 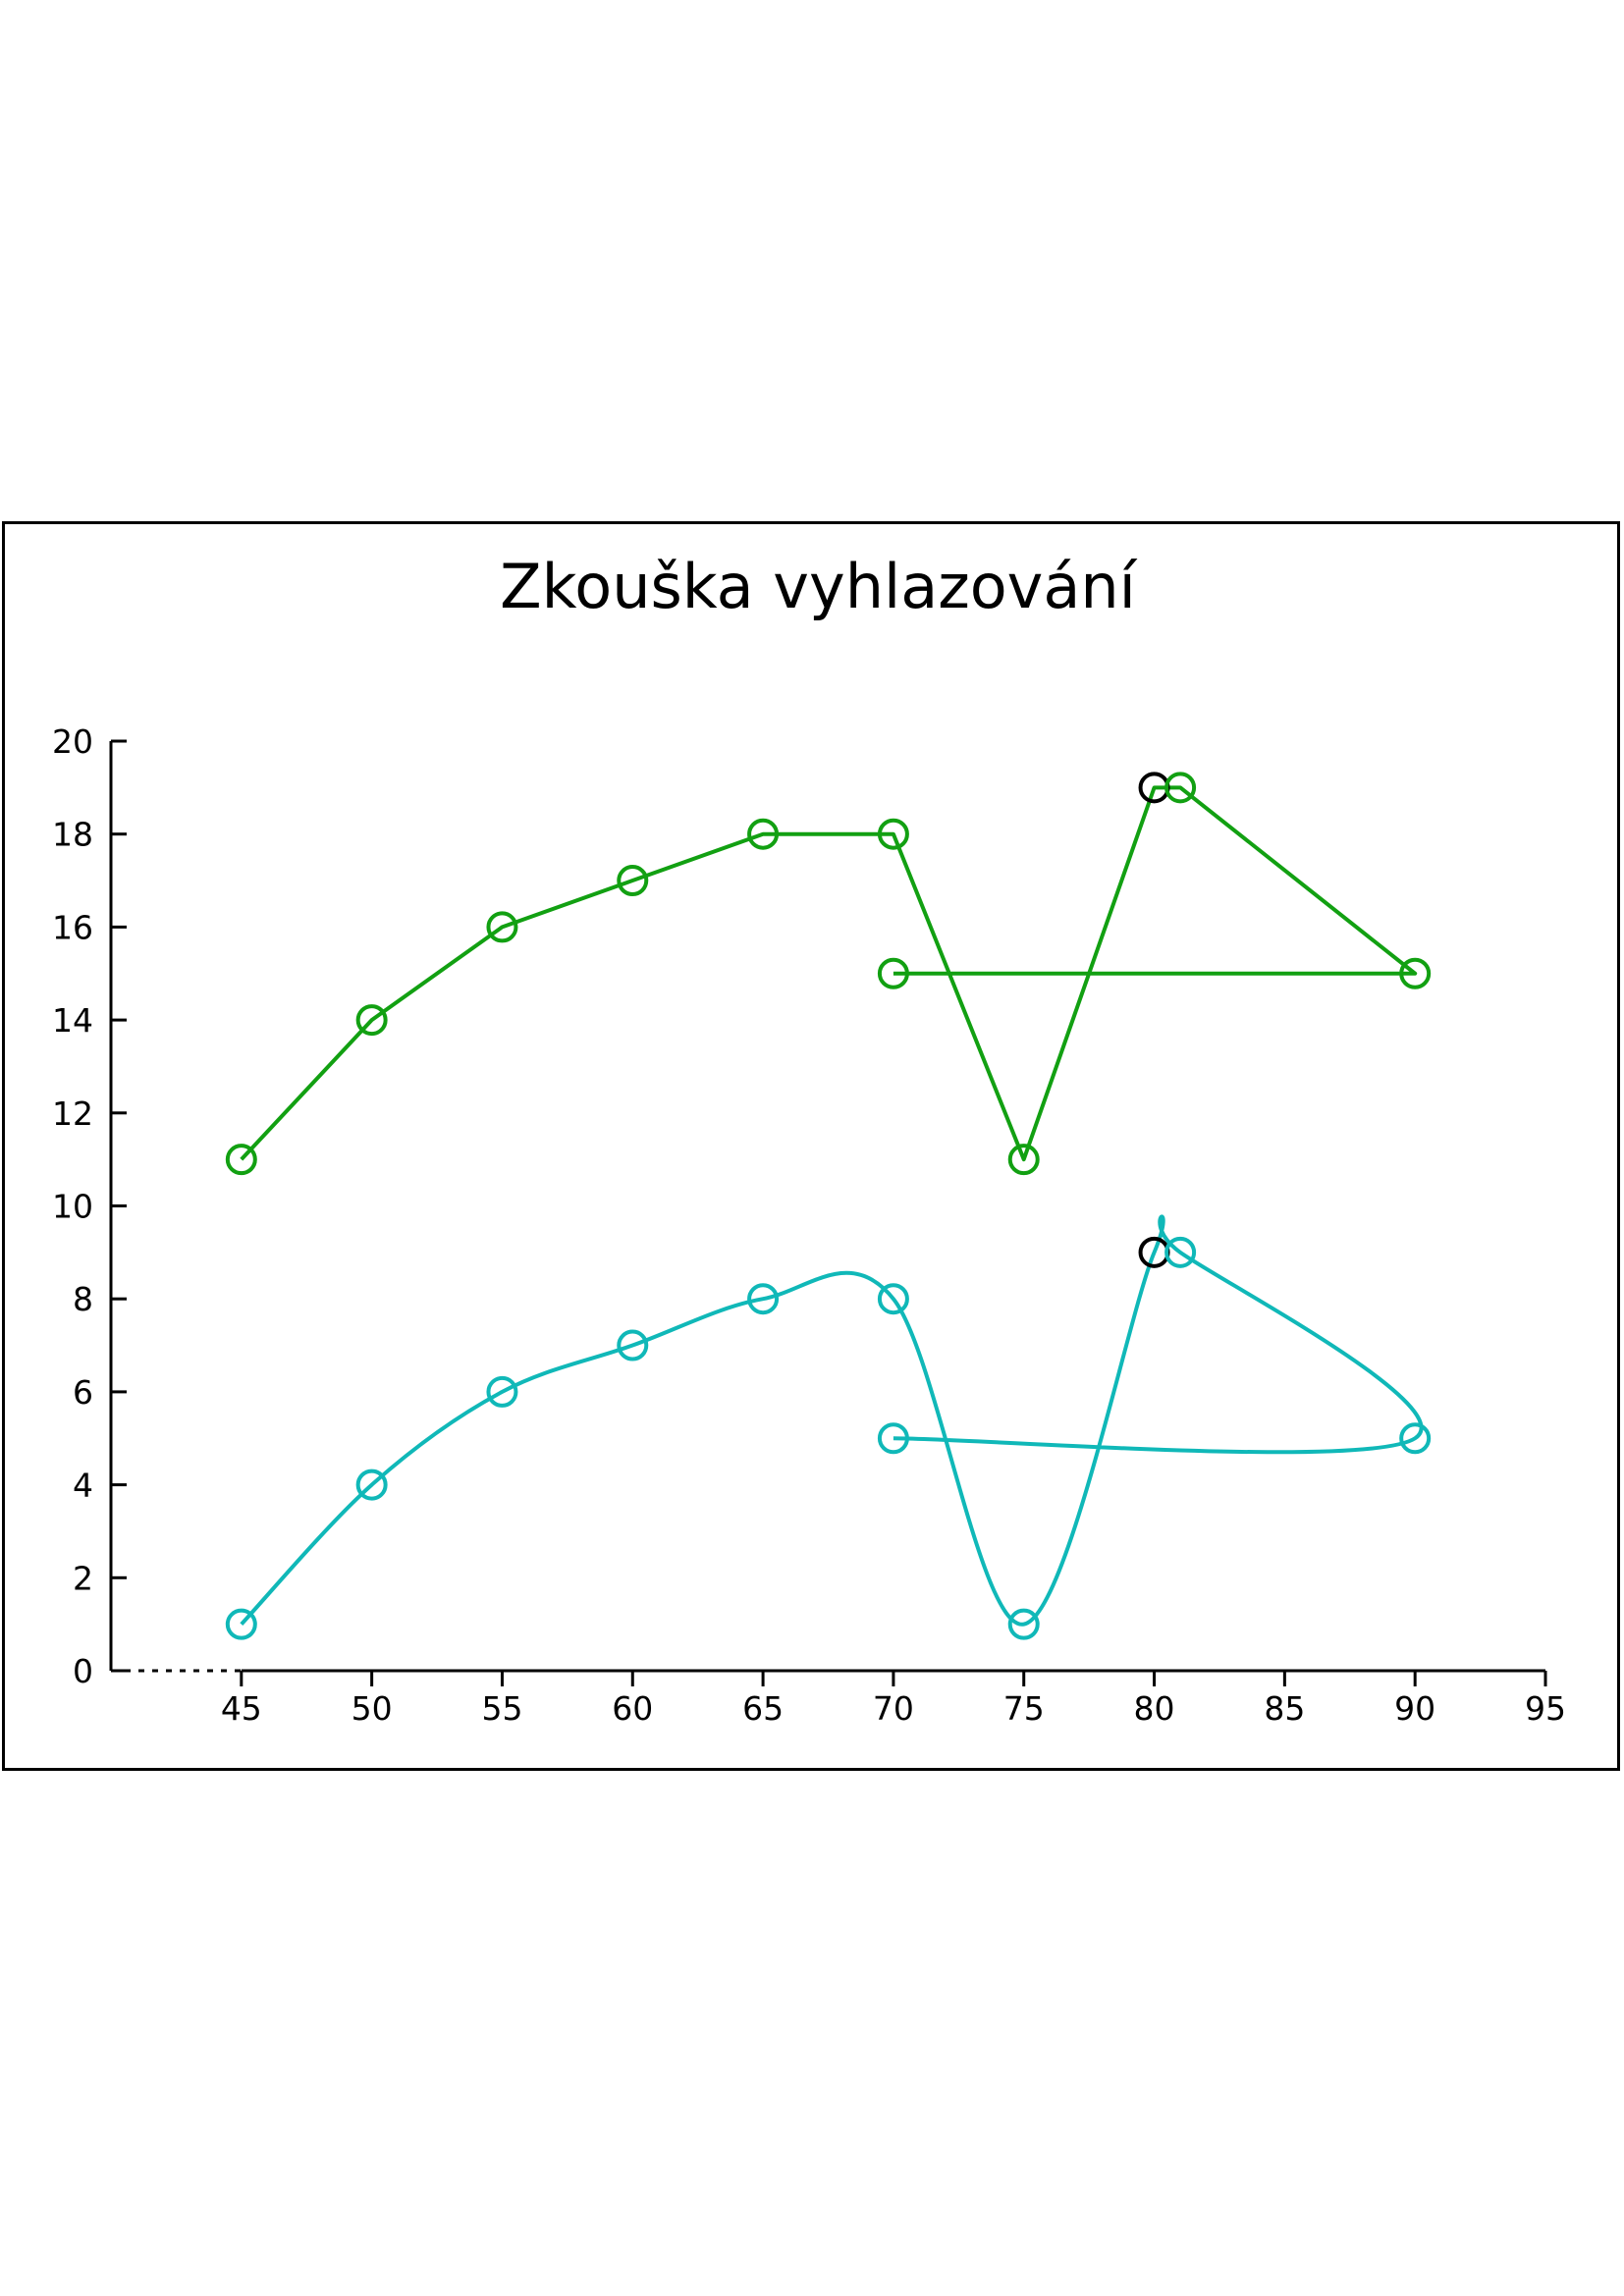 What do you see at coordinates (1024, 1708) in the screenshot?
I see `x-tick-label: 75` at bounding box center [1024, 1708].